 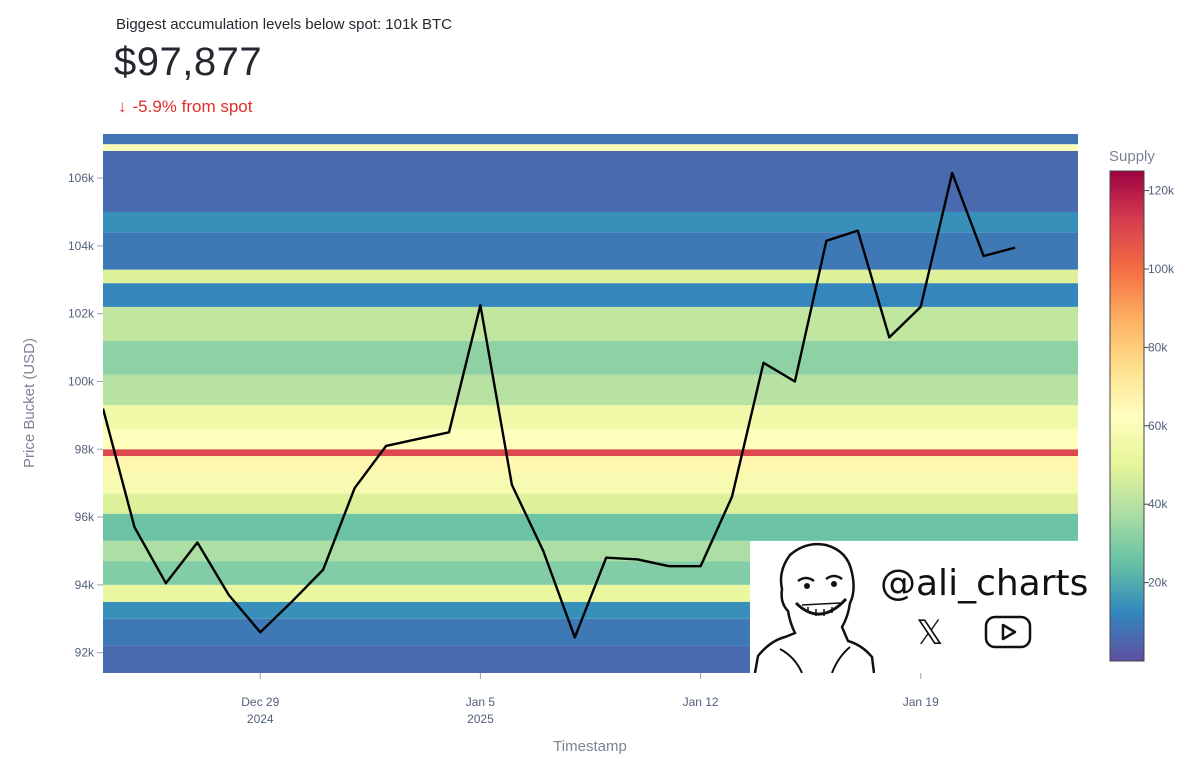 What do you see at coordinates (188, 62) in the screenshot?
I see `price-metric: $97,877` at bounding box center [188, 62].